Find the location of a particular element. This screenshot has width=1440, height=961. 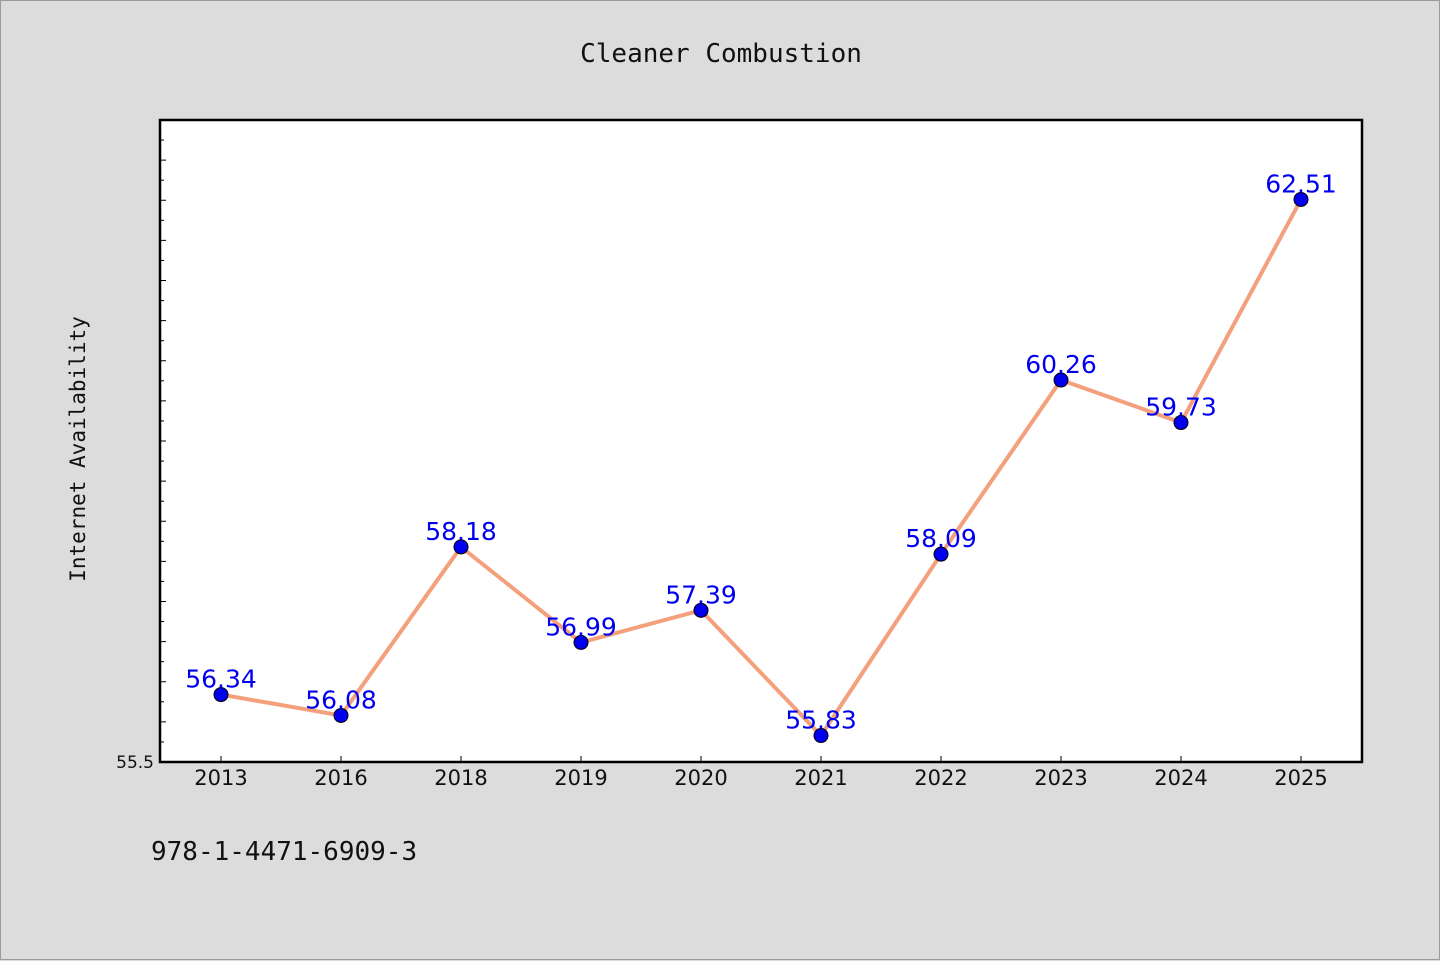

y-tick-label: 55.5 is located at coordinates (135, 763).